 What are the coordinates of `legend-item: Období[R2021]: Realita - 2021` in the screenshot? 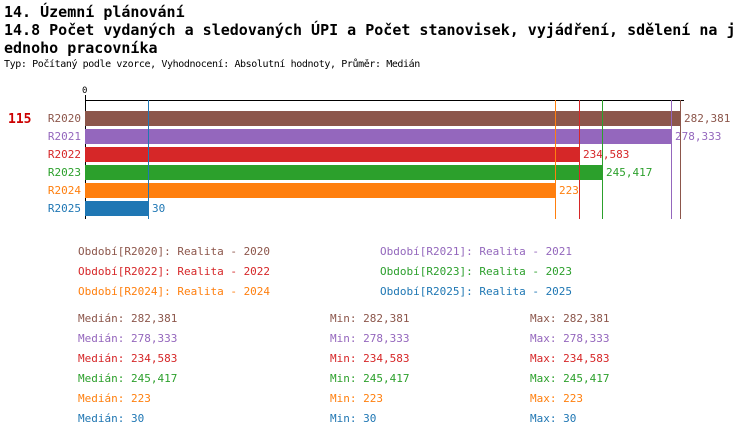 It's located at (476, 251).